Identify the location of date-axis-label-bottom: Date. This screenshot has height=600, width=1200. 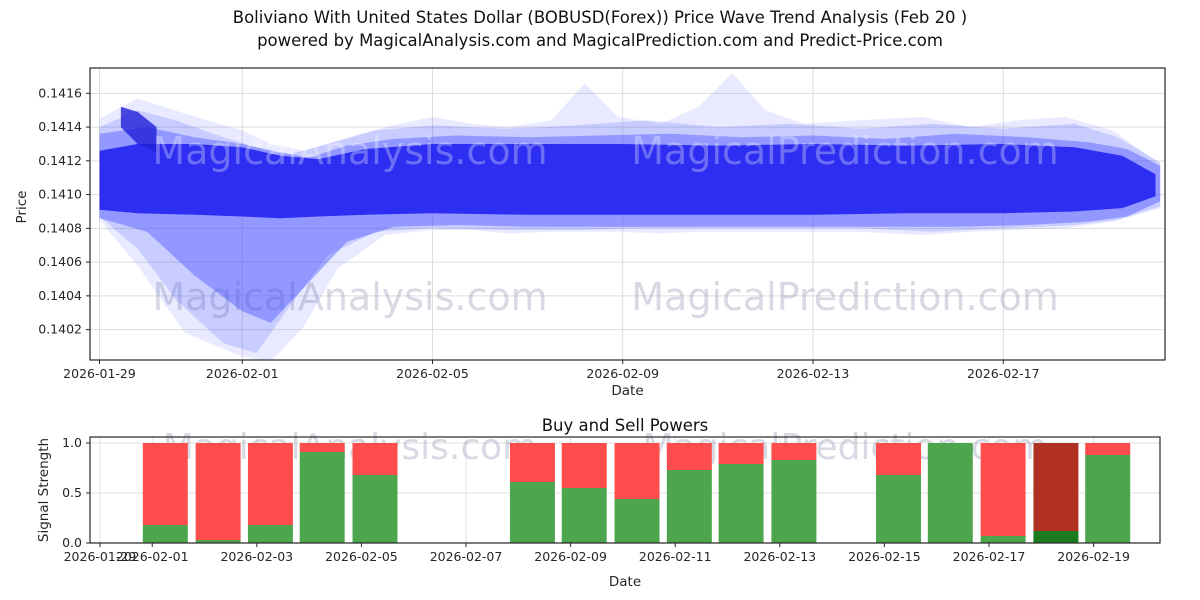
(625, 582).